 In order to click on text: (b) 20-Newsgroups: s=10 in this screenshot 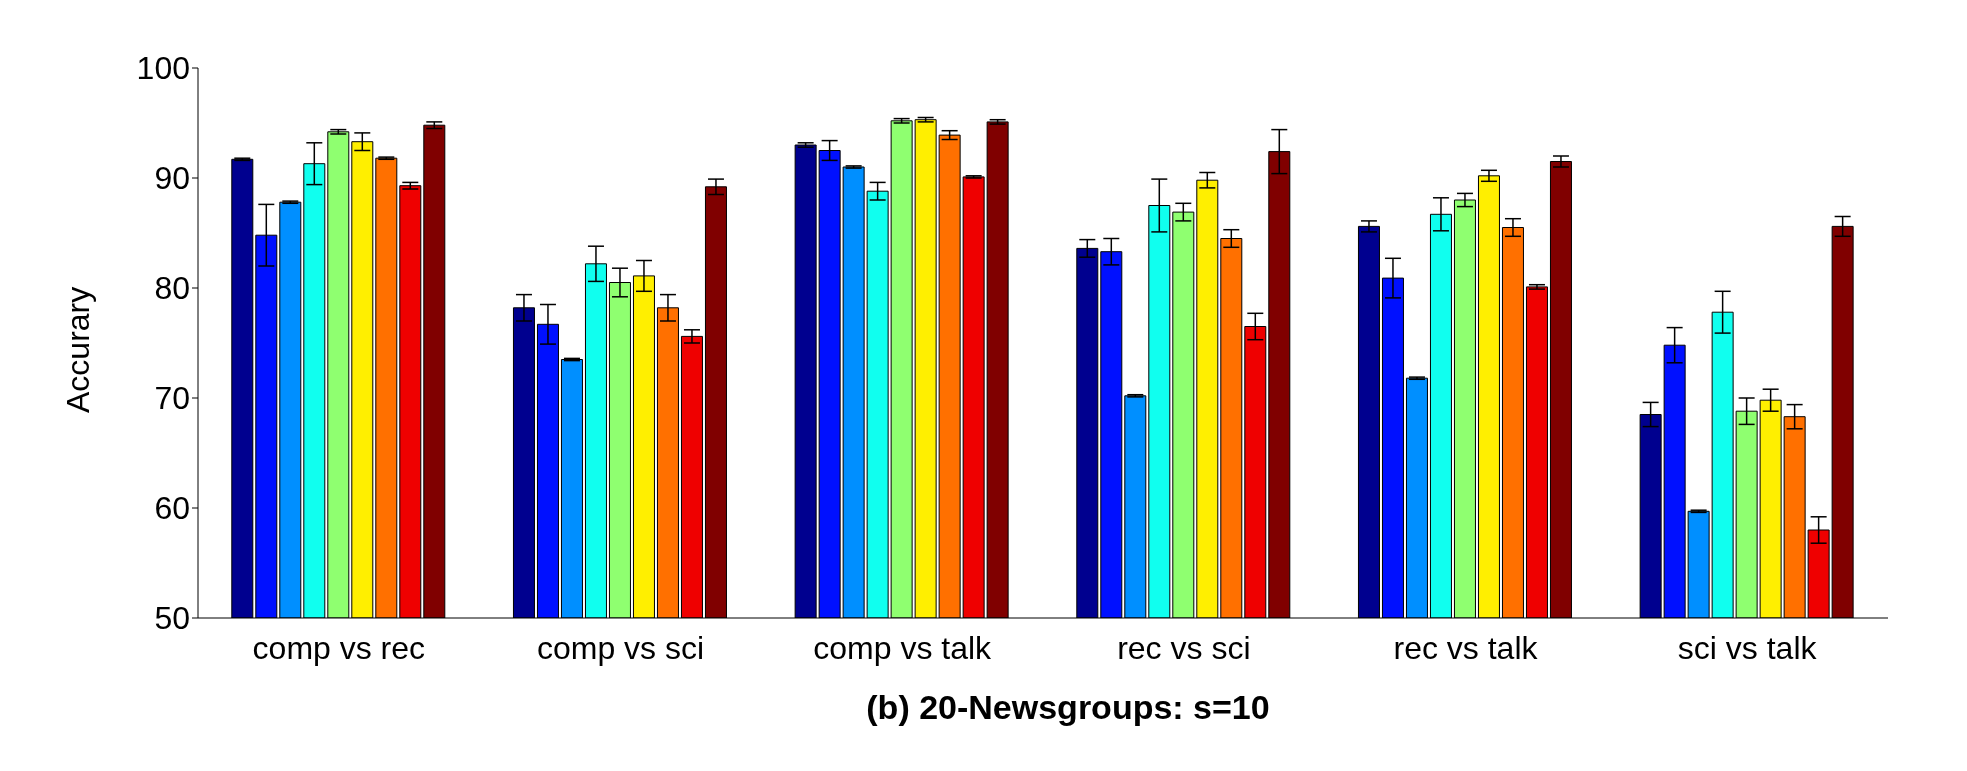, I will do `click(1068, 707)`.